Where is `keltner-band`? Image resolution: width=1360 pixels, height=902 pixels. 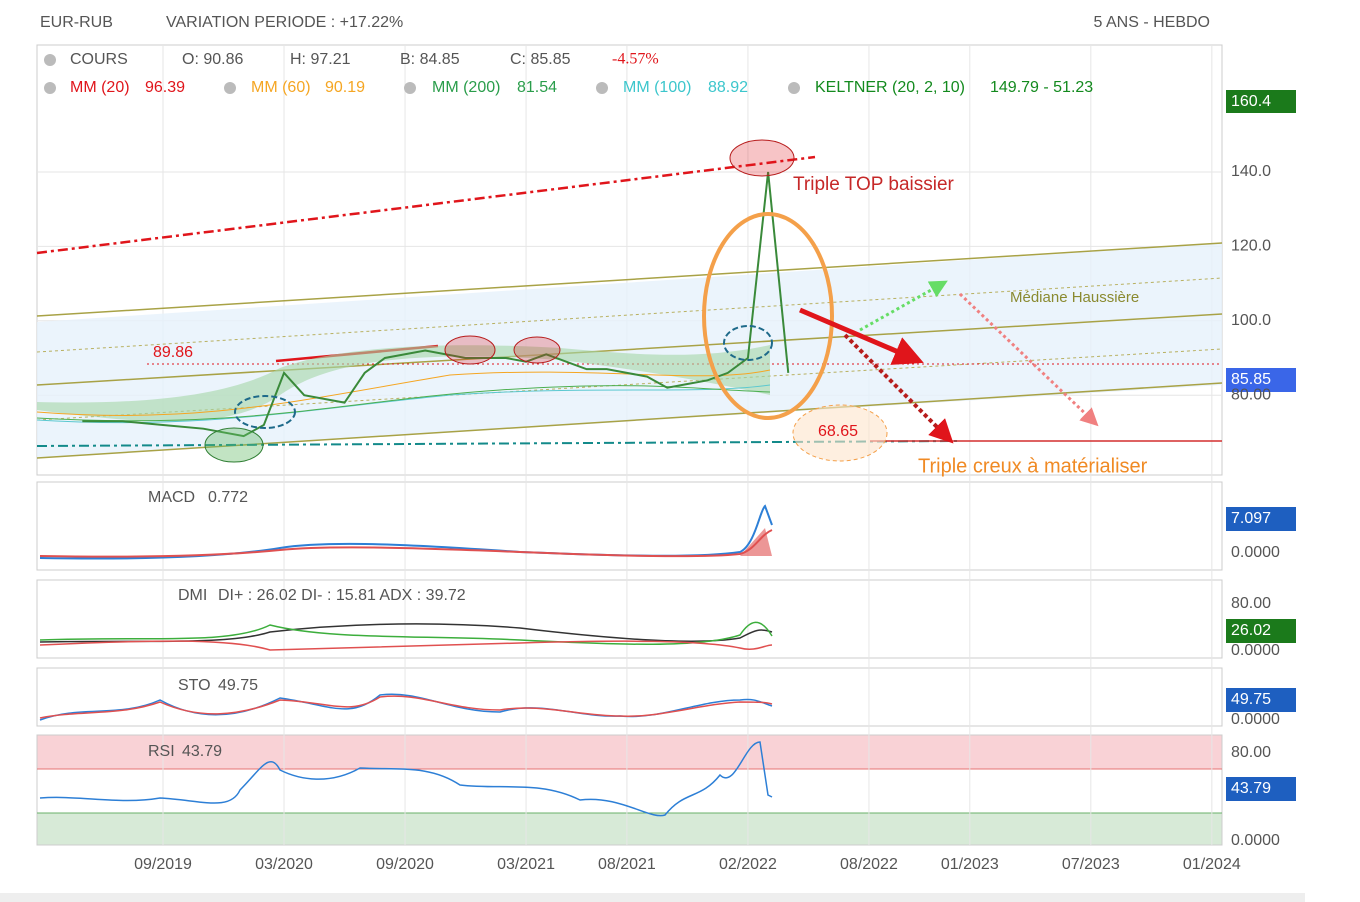
keltner-band is located at coordinates (403, 383).